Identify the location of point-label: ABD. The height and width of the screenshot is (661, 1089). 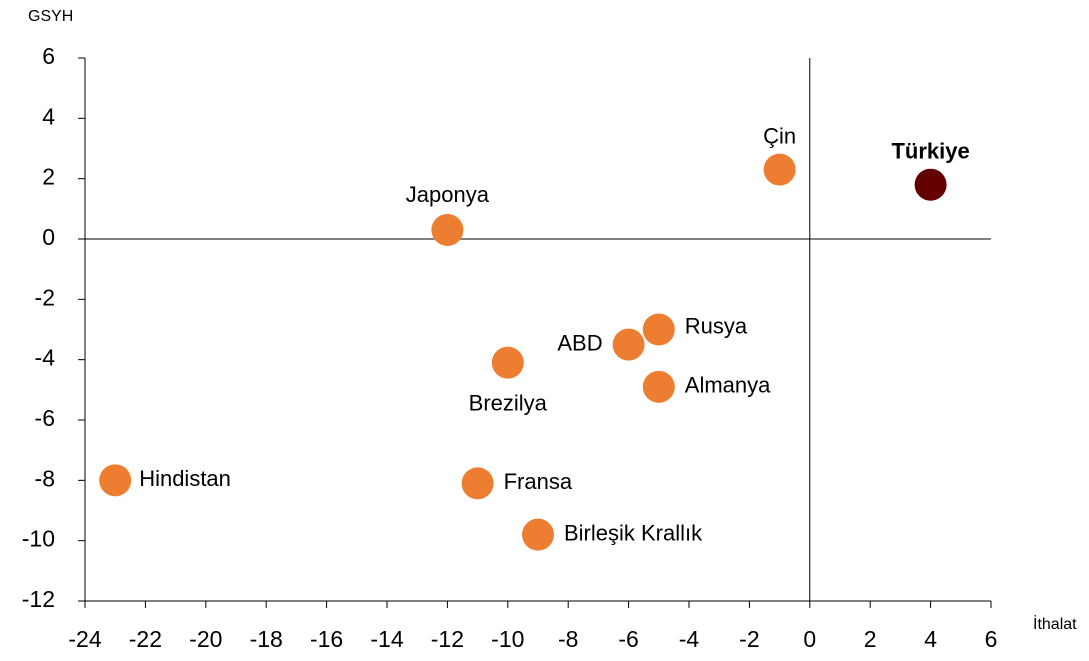
(579, 342).